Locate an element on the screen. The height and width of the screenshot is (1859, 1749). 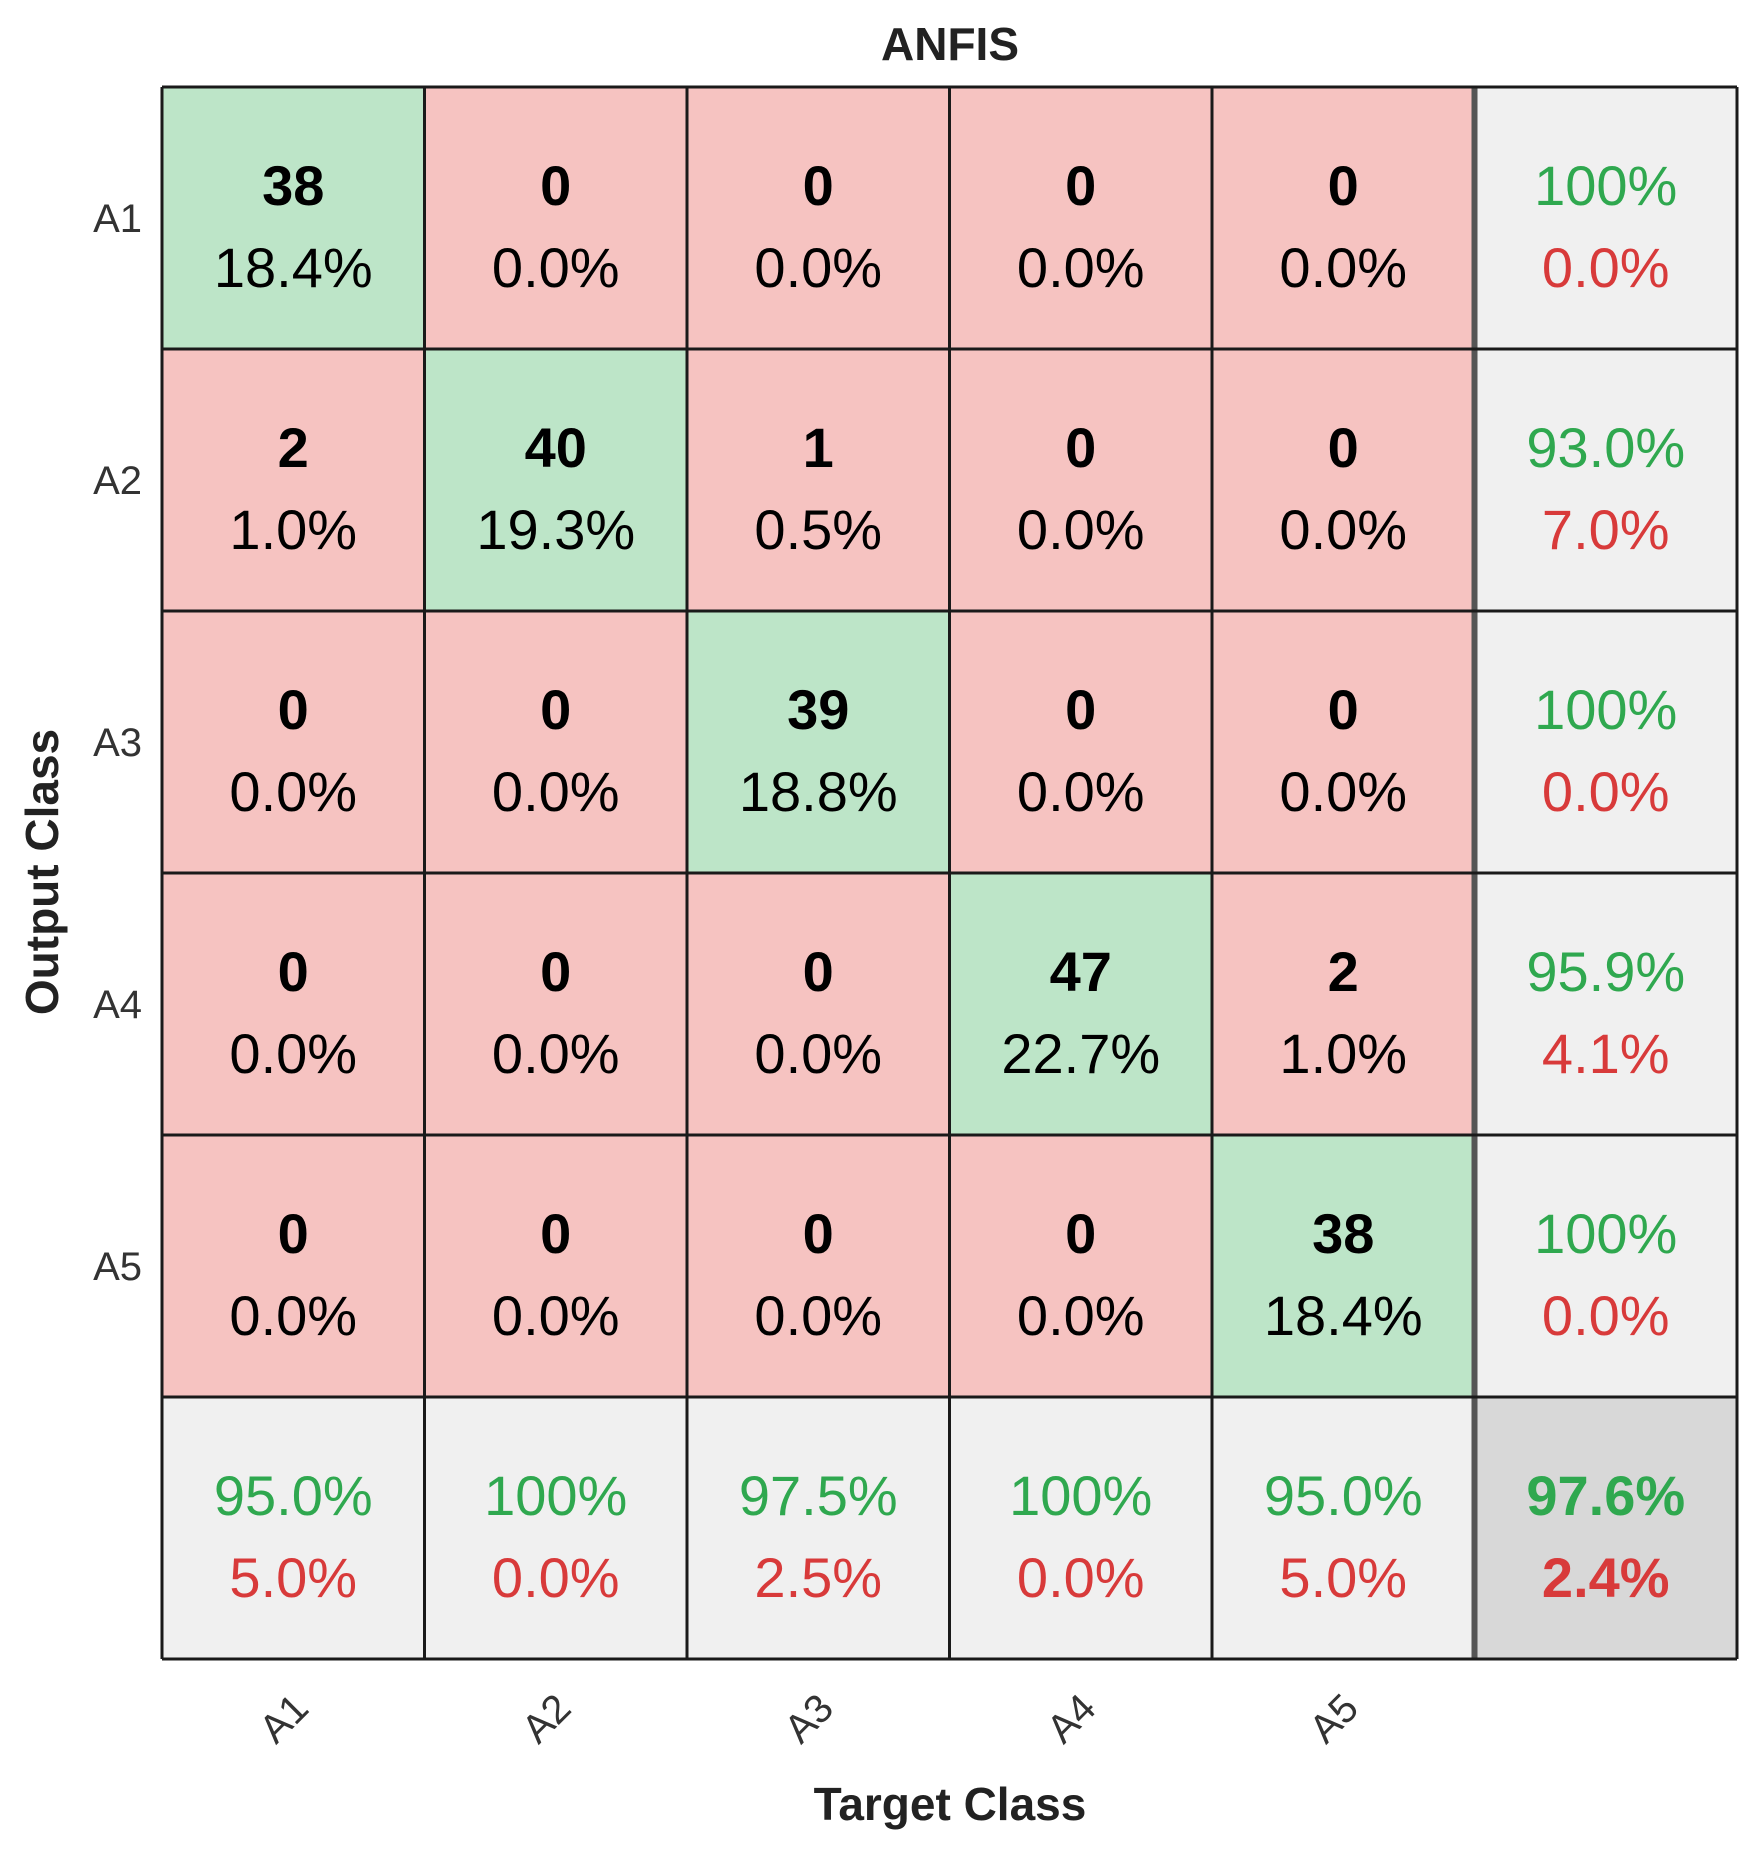
matrix-cell-r5-c2-top-text: 0 is located at coordinates (555, 1233).